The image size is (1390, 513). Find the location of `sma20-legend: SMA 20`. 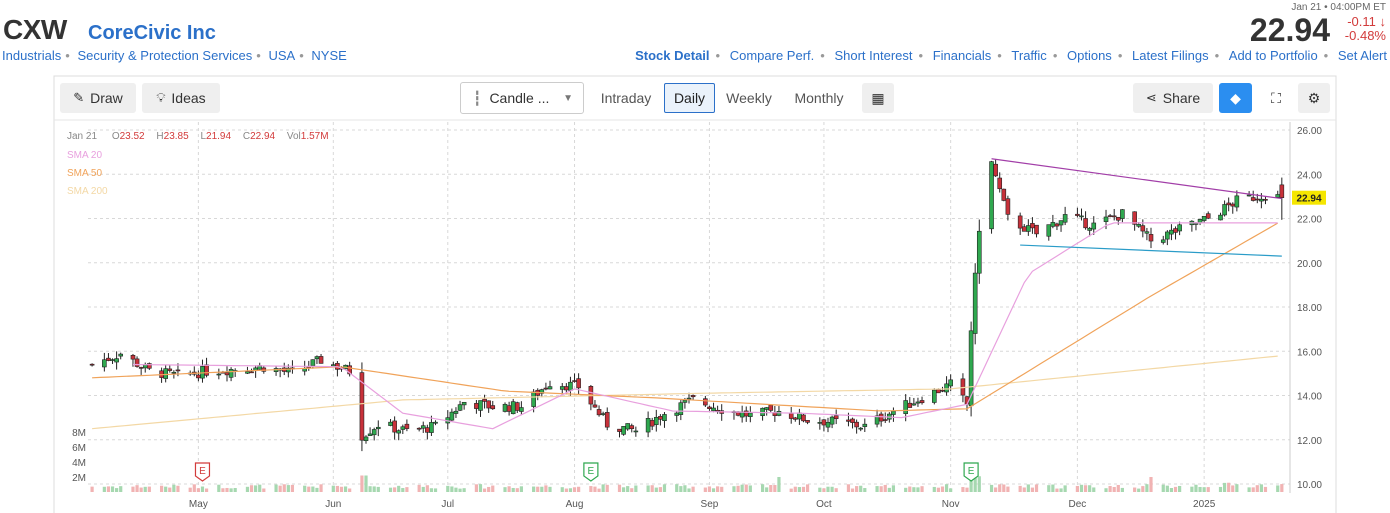

sma20-legend: SMA 20 is located at coordinates (85, 155).